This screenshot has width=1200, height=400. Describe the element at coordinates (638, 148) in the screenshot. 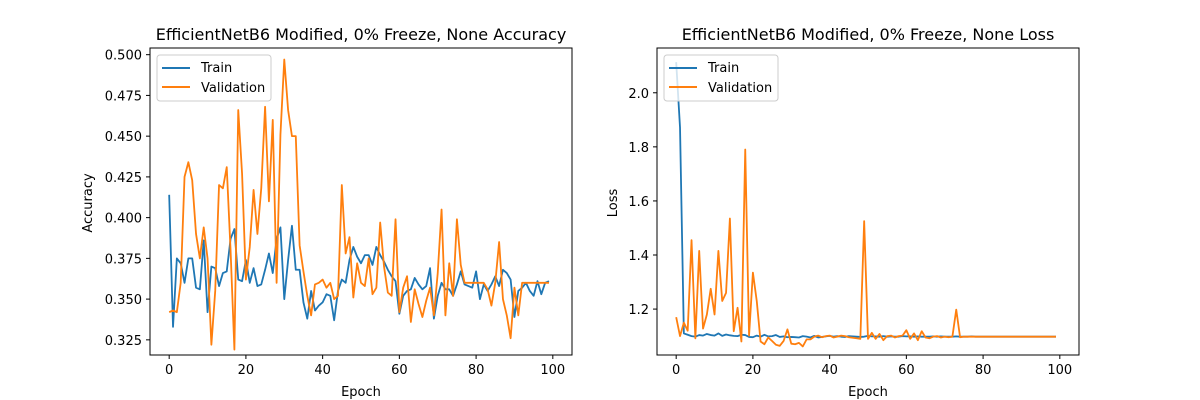

I see `loss-y-tick-label: 1.8` at that location.